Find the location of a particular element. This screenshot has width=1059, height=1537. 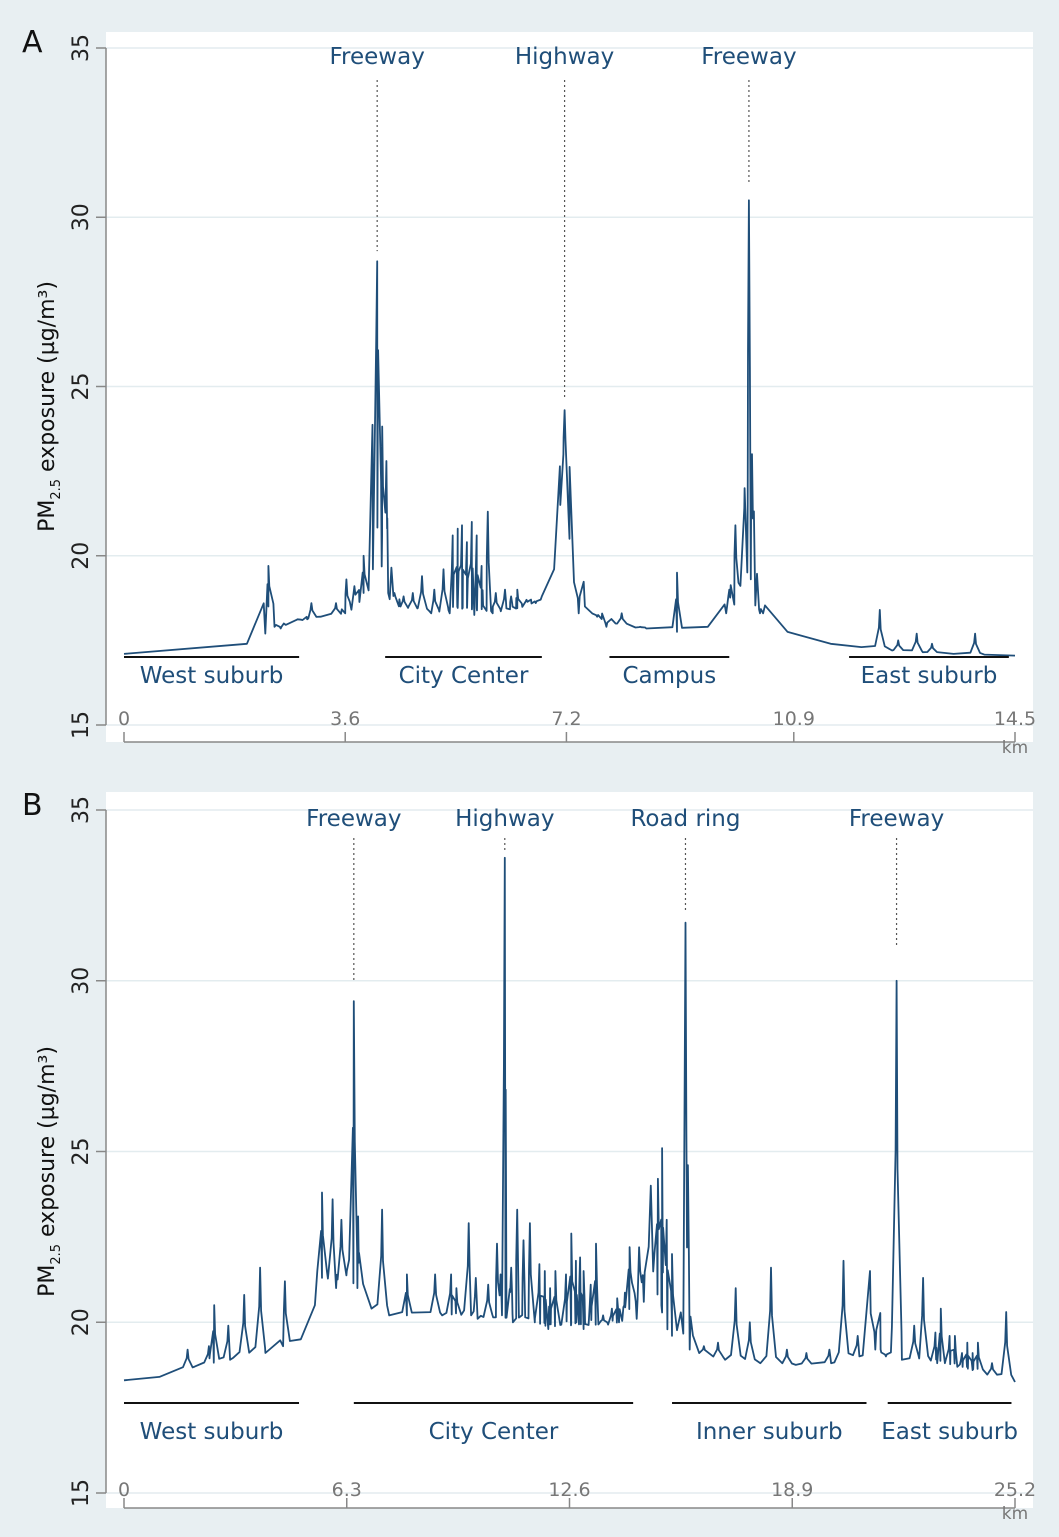

panel-label: B is located at coordinates (32, 805).